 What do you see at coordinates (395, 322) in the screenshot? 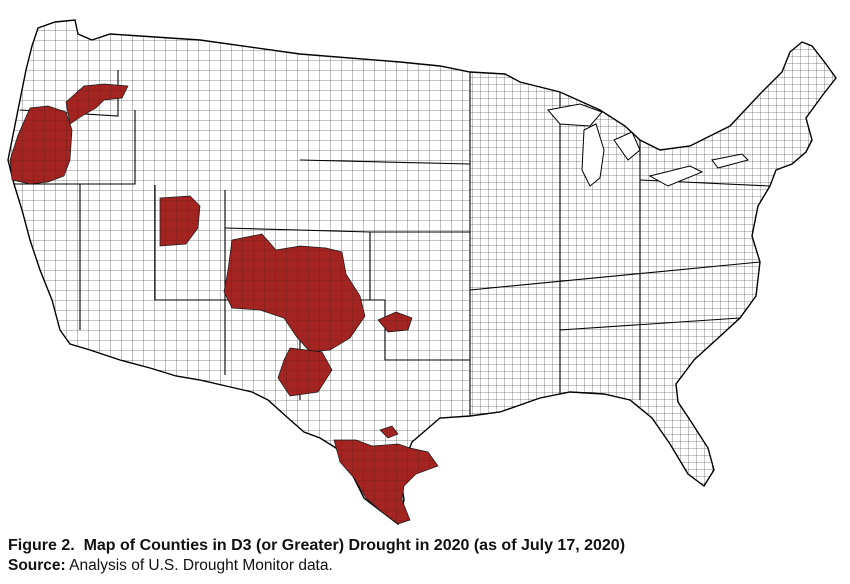
I see `drought-region-western-oklahoma-county-lines` at bounding box center [395, 322].